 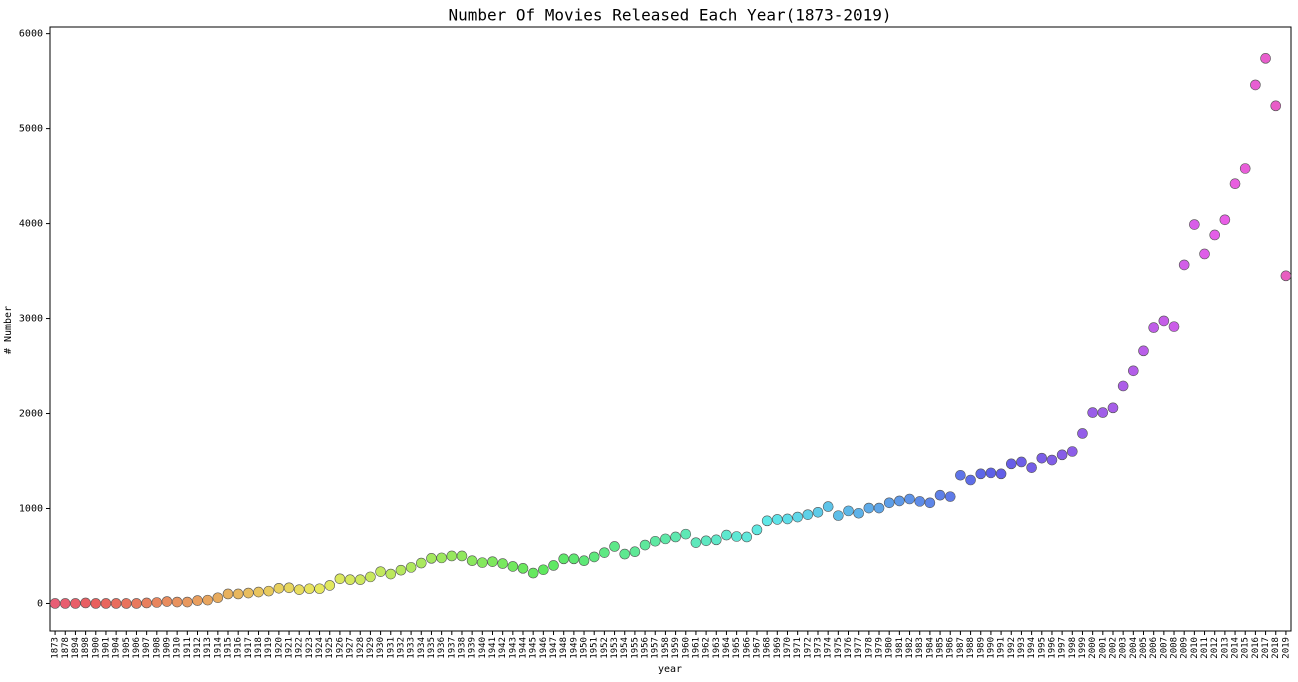 What do you see at coordinates (849, 648) in the screenshot?
I see `x-tick-label: 1976` at bounding box center [849, 648].